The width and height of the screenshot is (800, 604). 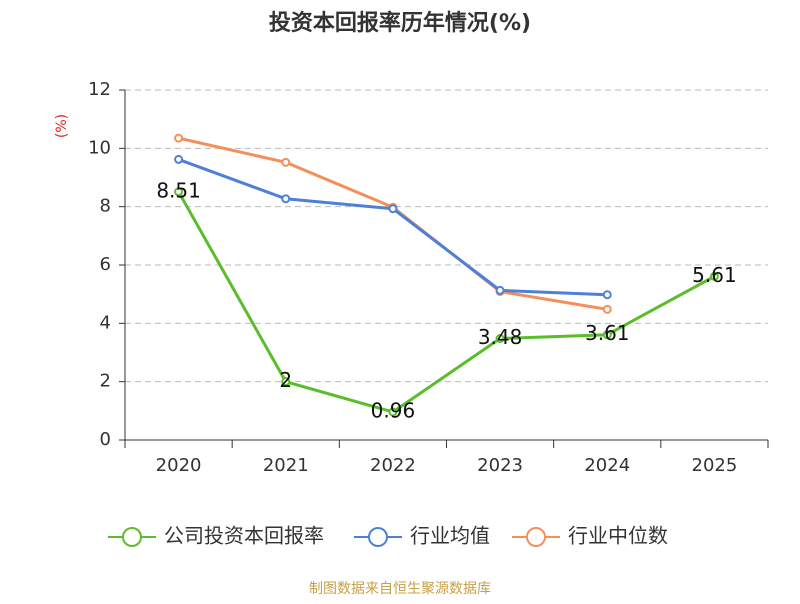 I want to click on data-label: 0.96, so click(x=393, y=411).